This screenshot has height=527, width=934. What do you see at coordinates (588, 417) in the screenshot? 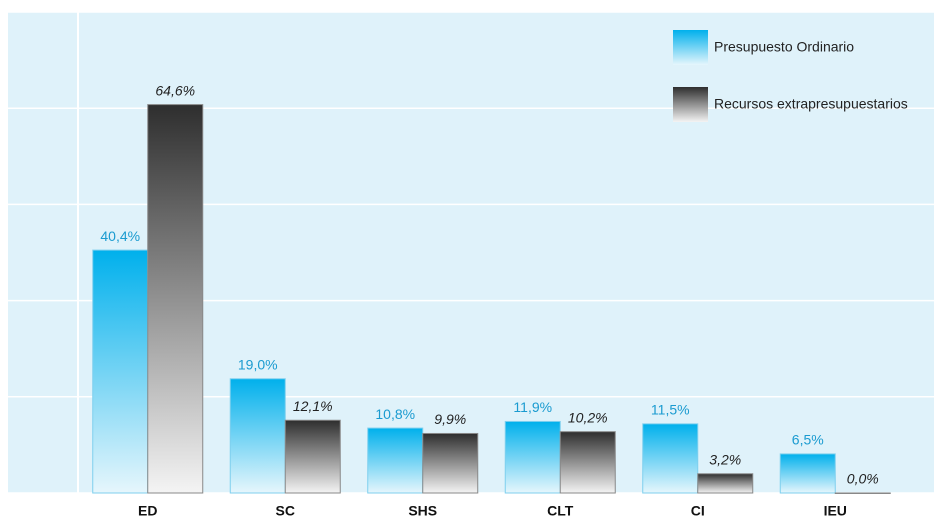
I see `data-label: 10,2%` at bounding box center [588, 417].